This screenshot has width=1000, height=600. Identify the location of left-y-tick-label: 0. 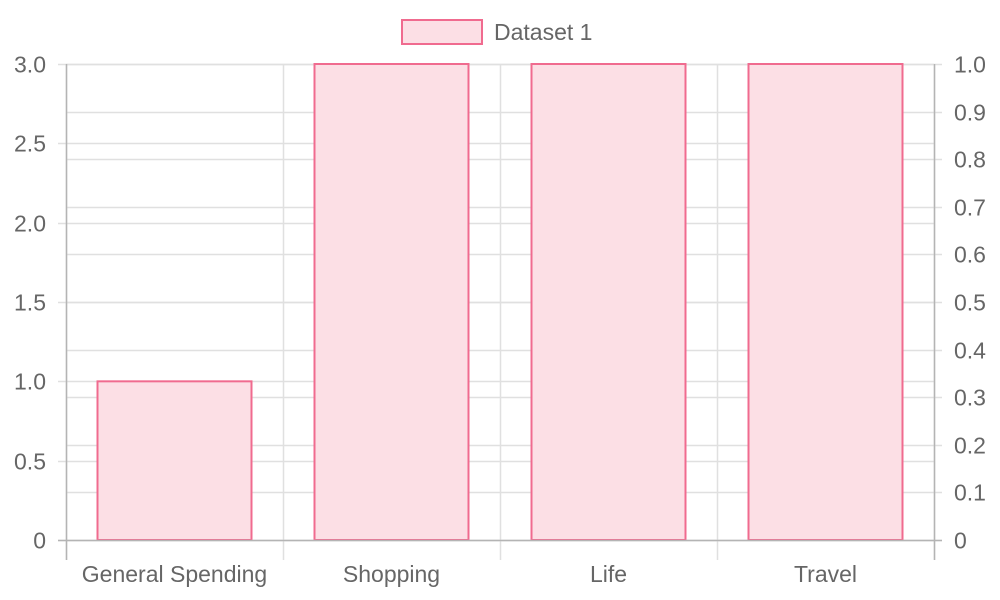
(39, 541).